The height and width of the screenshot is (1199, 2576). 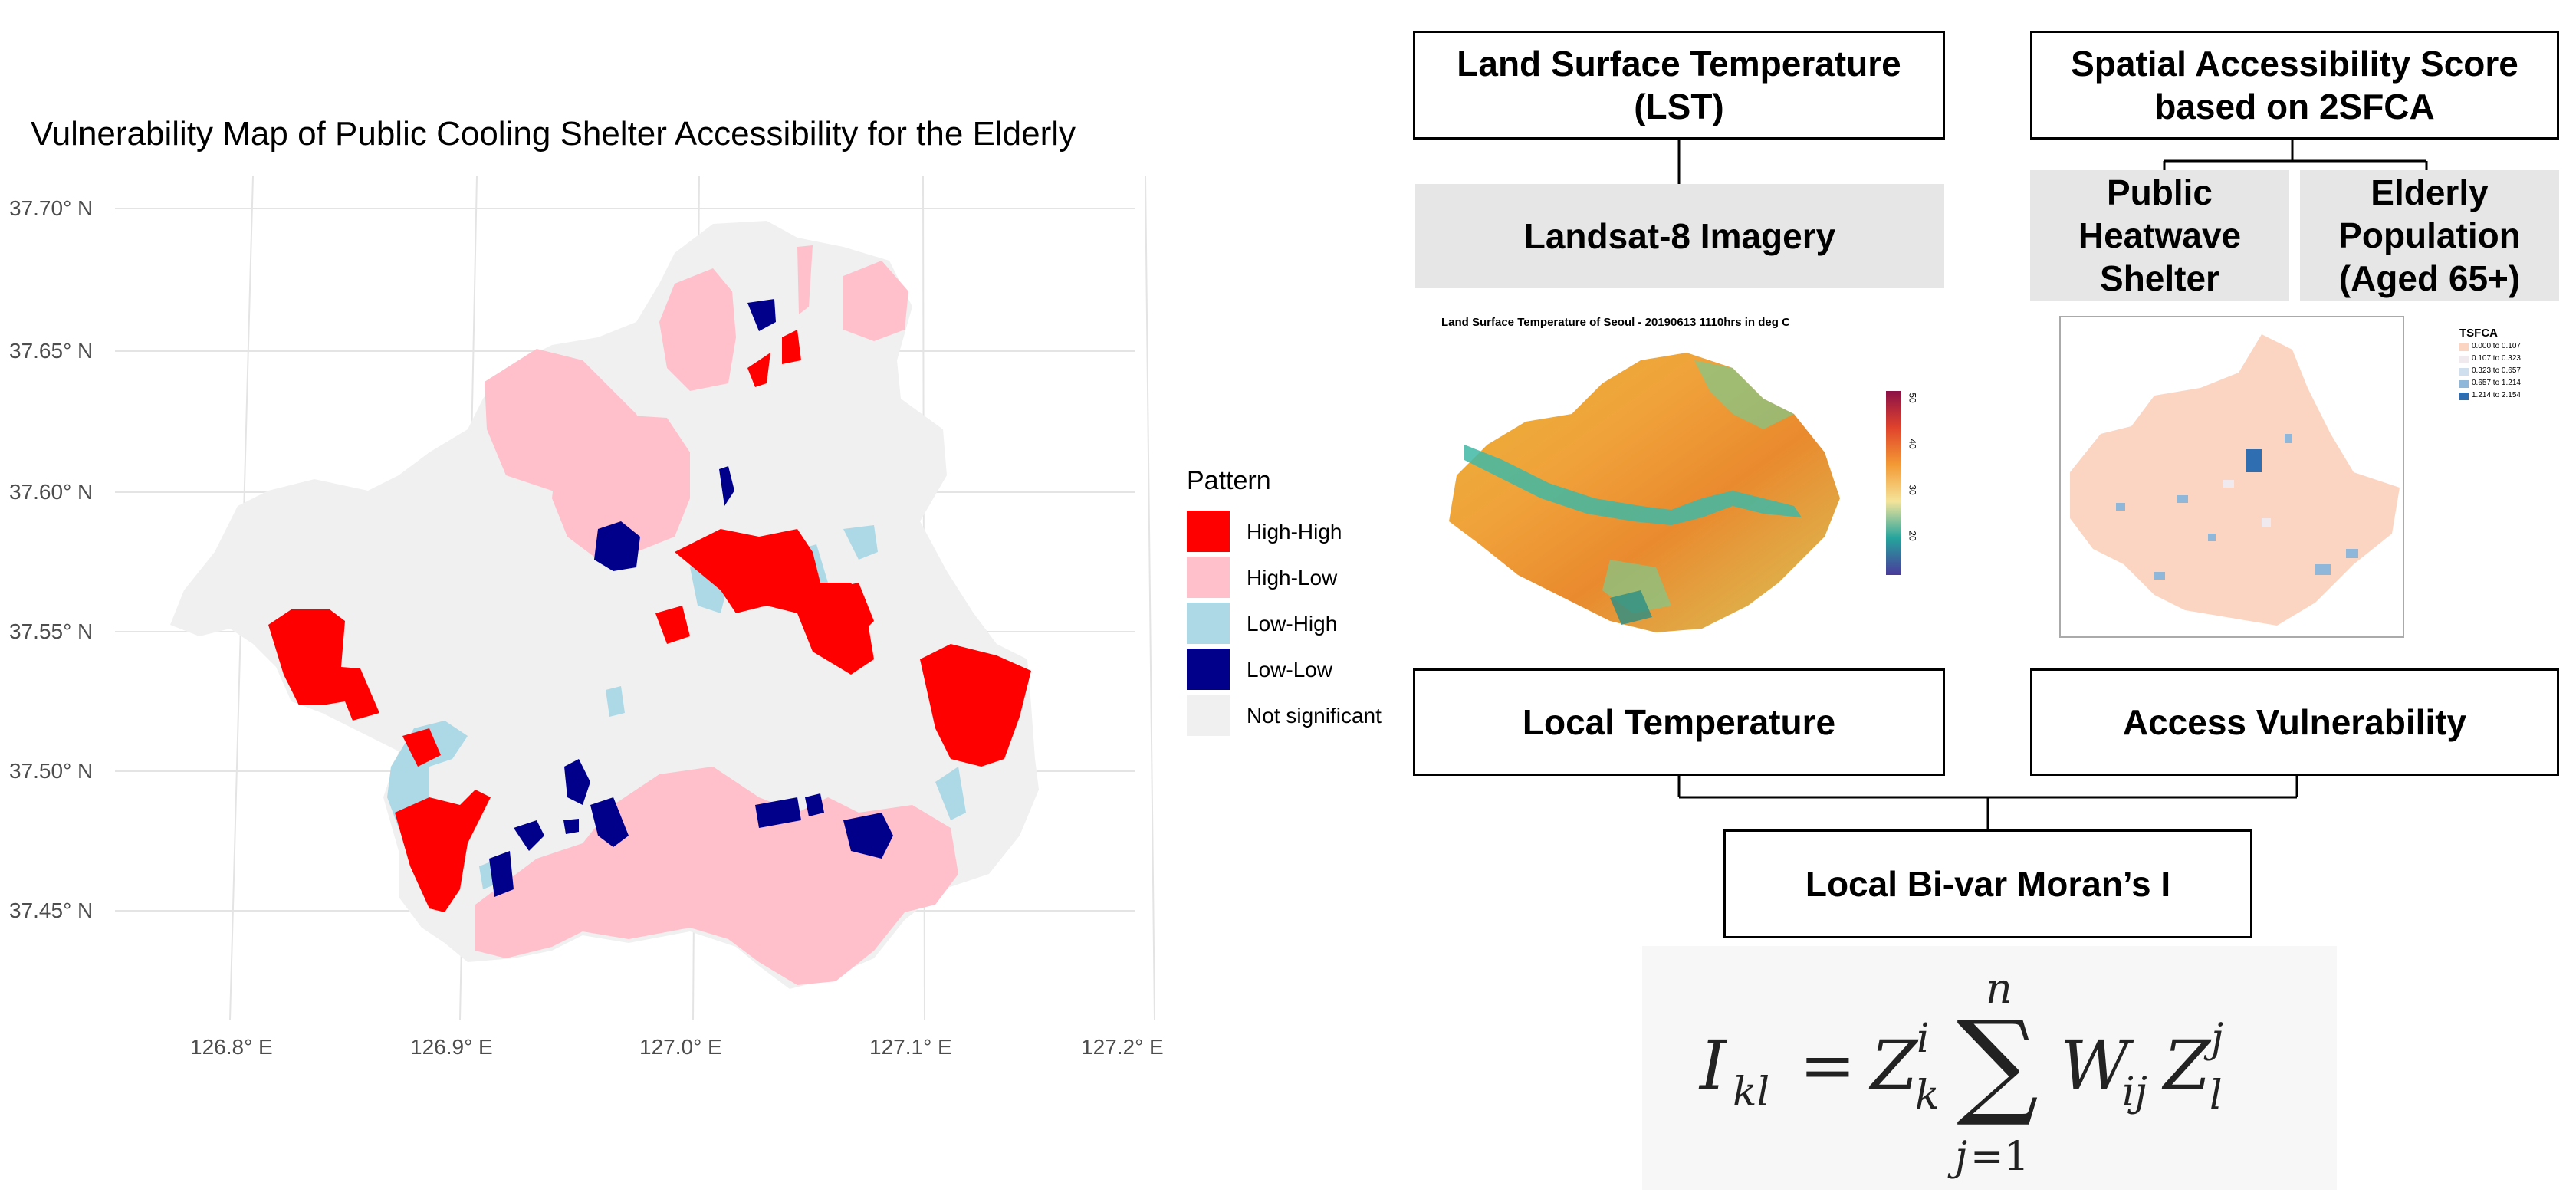 I want to click on svg-text: ij, so click(x=2134, y=1092).